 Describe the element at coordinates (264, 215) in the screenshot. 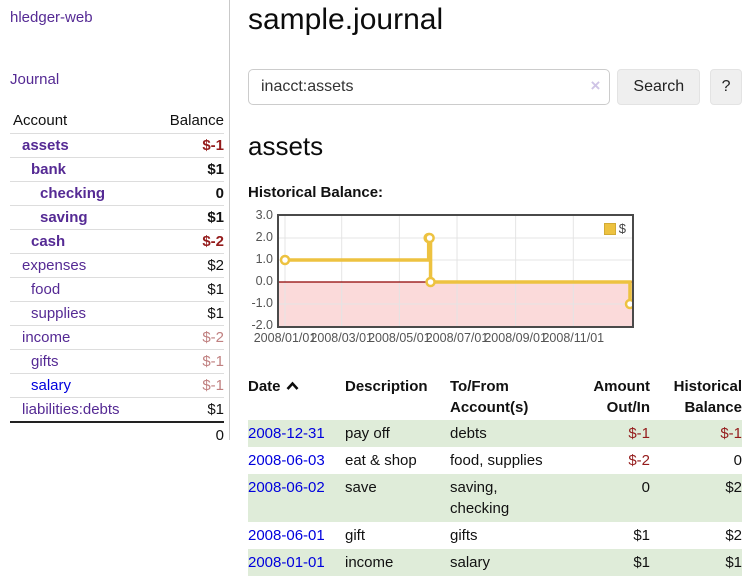

I see `y-axis-tick-label: 3.0` at that location.